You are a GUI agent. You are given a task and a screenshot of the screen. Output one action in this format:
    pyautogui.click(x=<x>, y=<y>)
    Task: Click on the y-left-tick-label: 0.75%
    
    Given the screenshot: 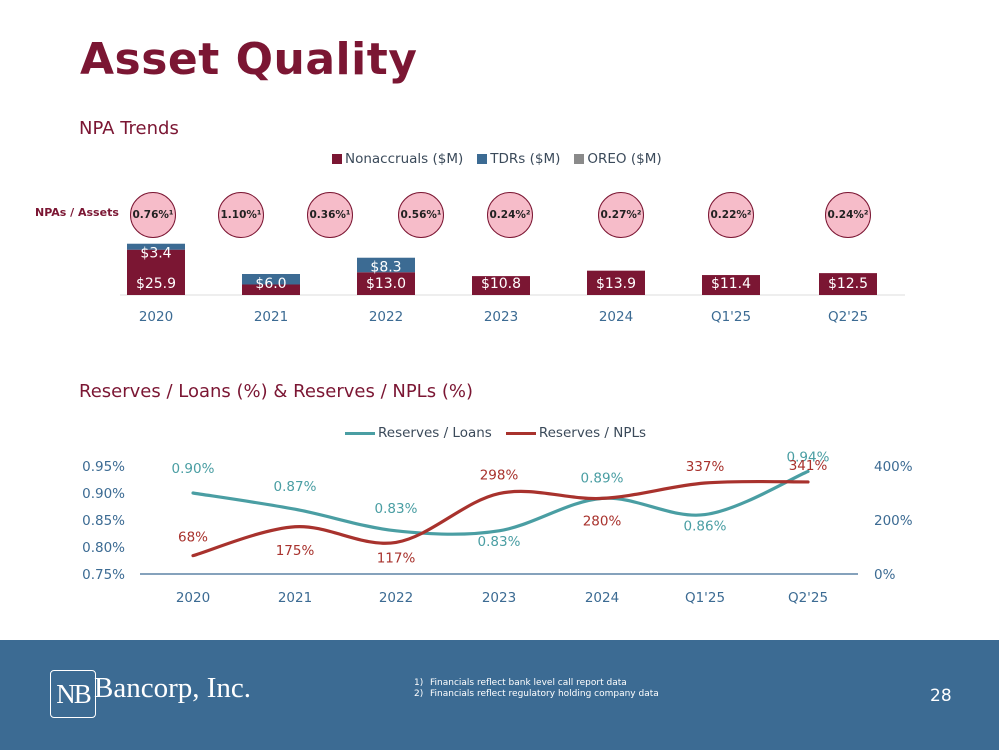 What is the action you would take?
    pyautogui.click(x=103, y=575)
    